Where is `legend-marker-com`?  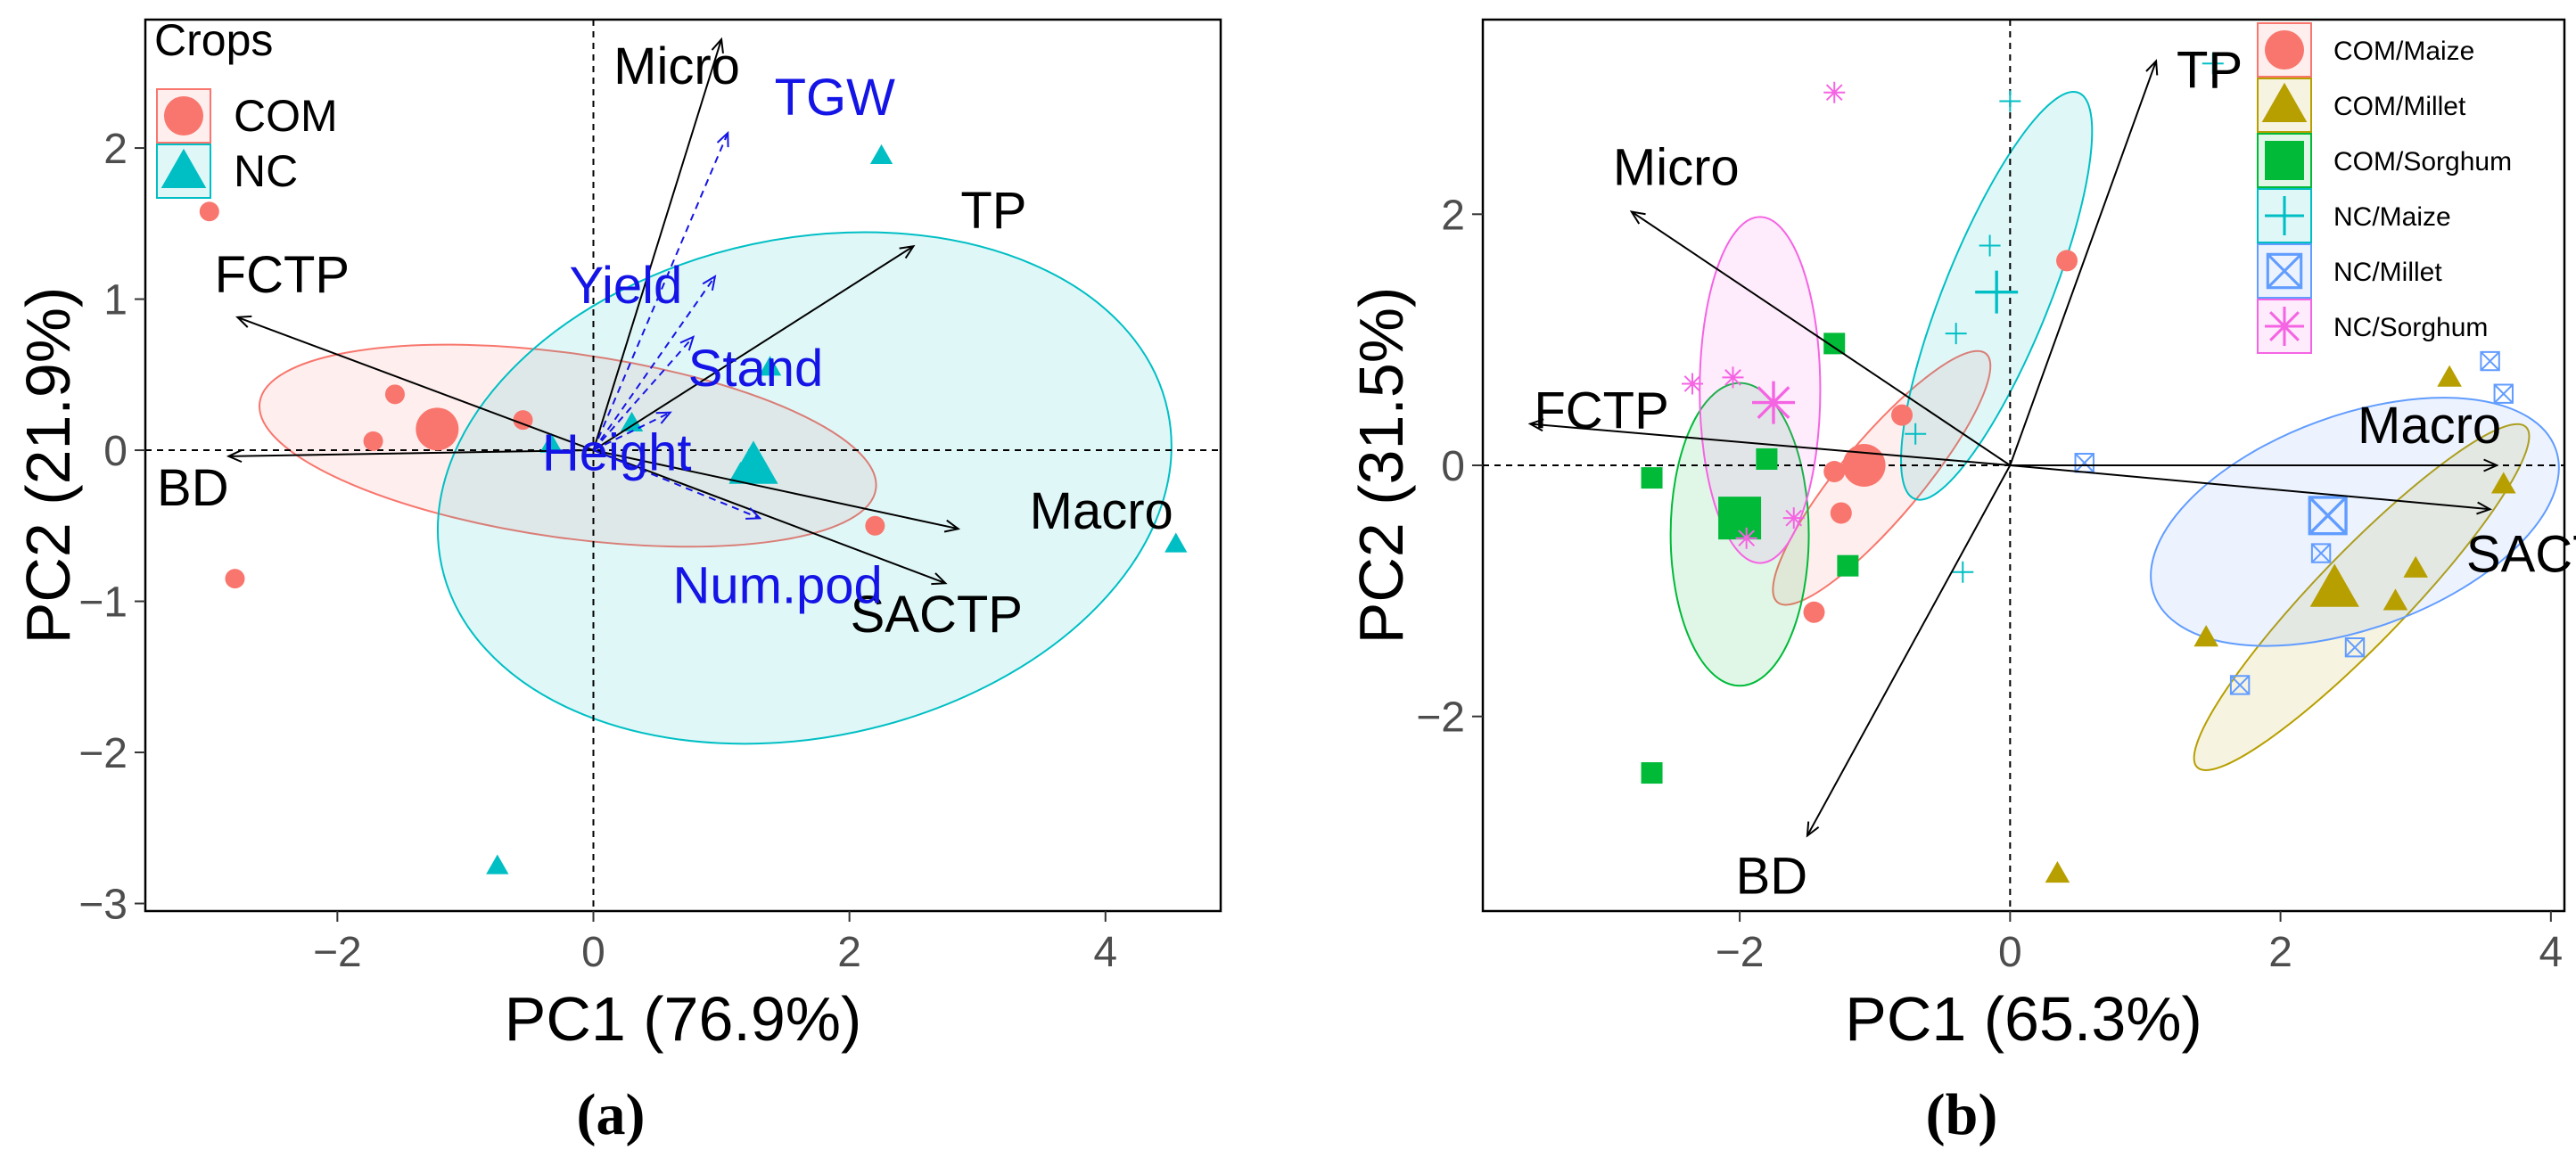
legend-marker-com is located at coordinates (183, 115).